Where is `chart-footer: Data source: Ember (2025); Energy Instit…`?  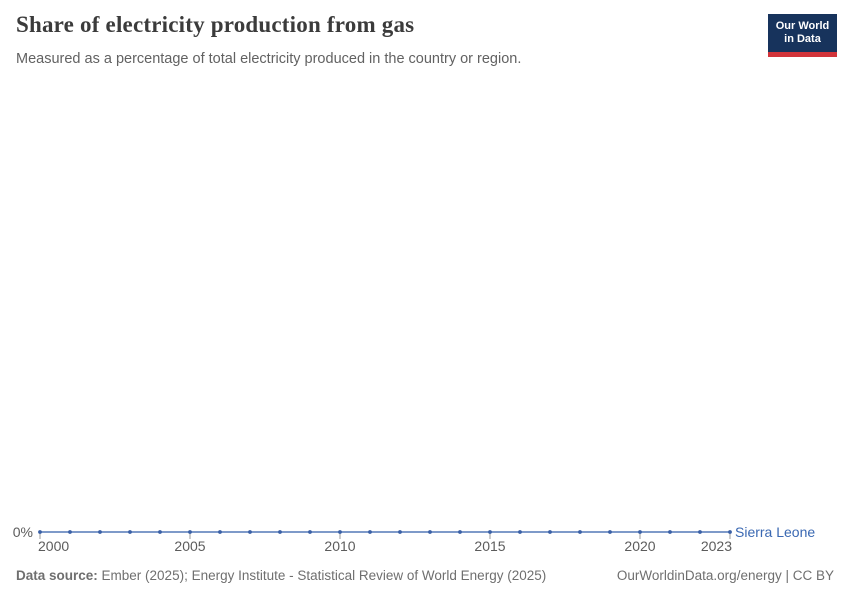
chart-footer: Data source: Ember (2025); Energy Instit… is located at coordinates (425, 575).